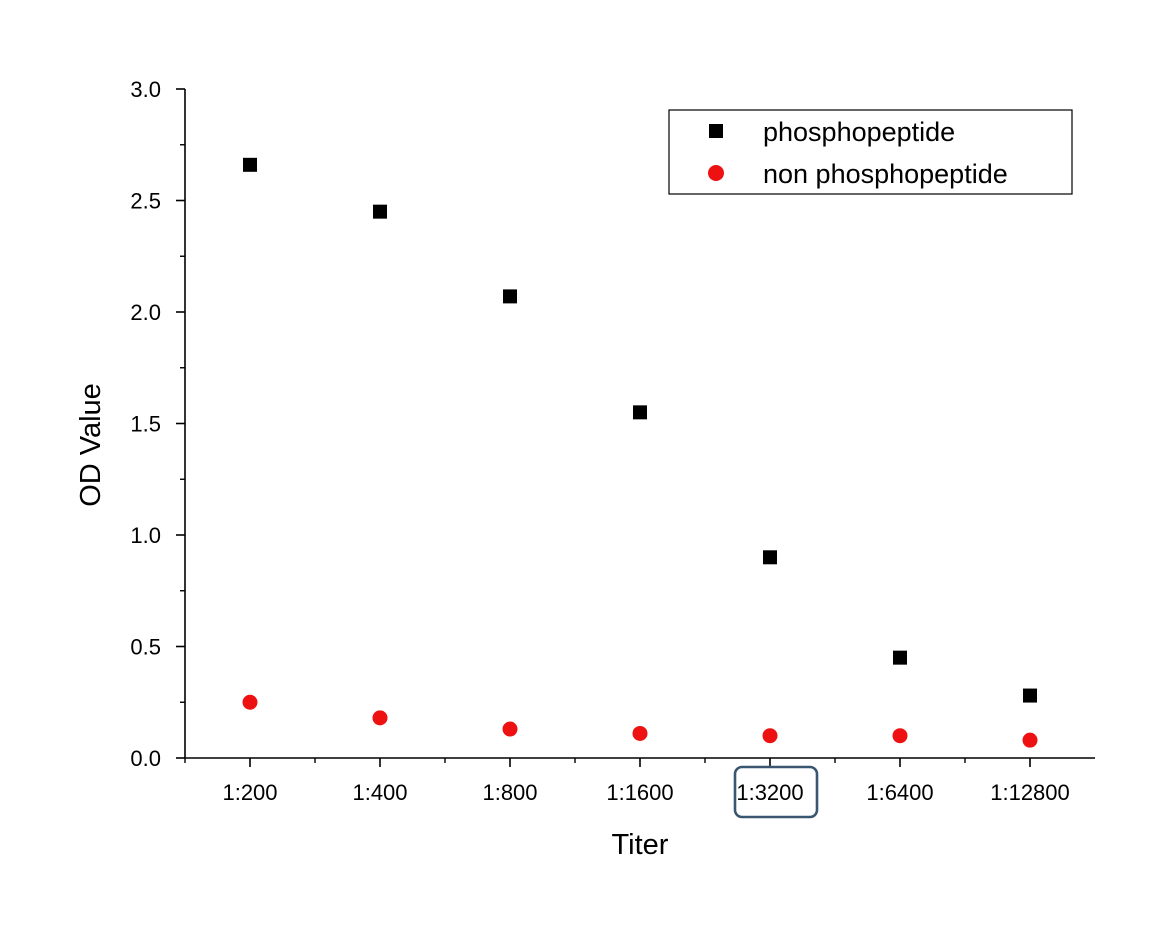 The height and width of the screenshot is (932, 1165). Describe the element at coordinates (145, 758) in the screenshot. I see `y-tick-label: 0.0` at that location.